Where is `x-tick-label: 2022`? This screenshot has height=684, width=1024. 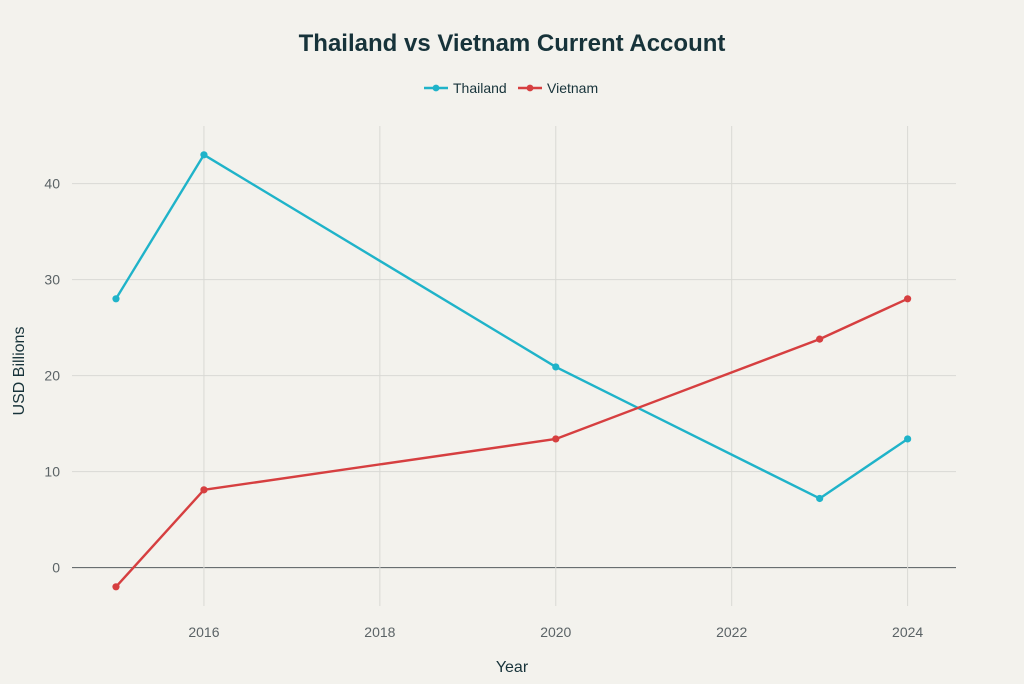
x-tick-label: 2022 is located at coordinates (731, 632).